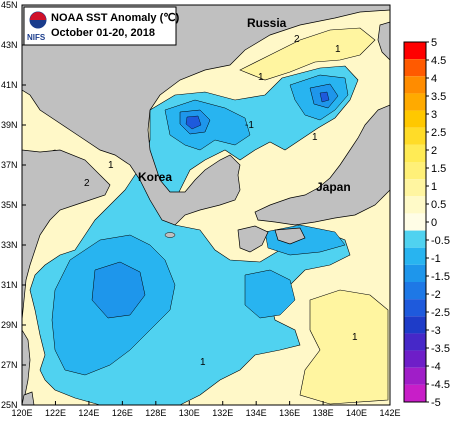 This screenshot has height=425, width=454. I want to click on colorbar-tick-label: 1.5, so click(438, 169).